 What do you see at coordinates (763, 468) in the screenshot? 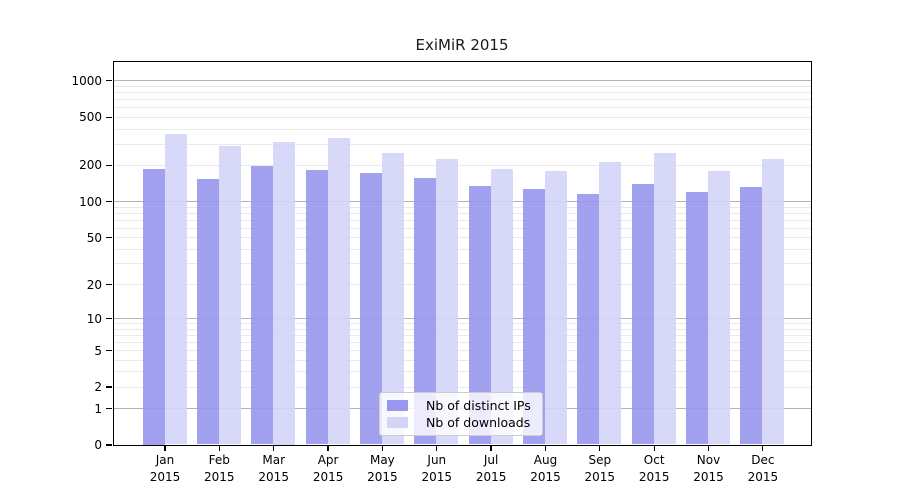
I see `x-tick-label-dec: Dec 2015` at bounding box center [763, 468].